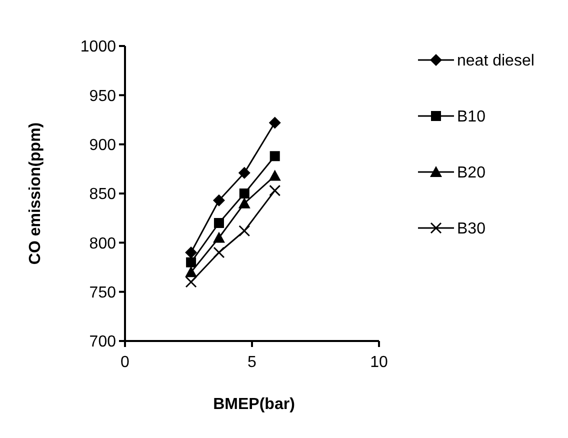 The image size is (568, 438). Describe the element at coordinates (471, 173) in the screenshot. I see `legend-label: B20` at that location.